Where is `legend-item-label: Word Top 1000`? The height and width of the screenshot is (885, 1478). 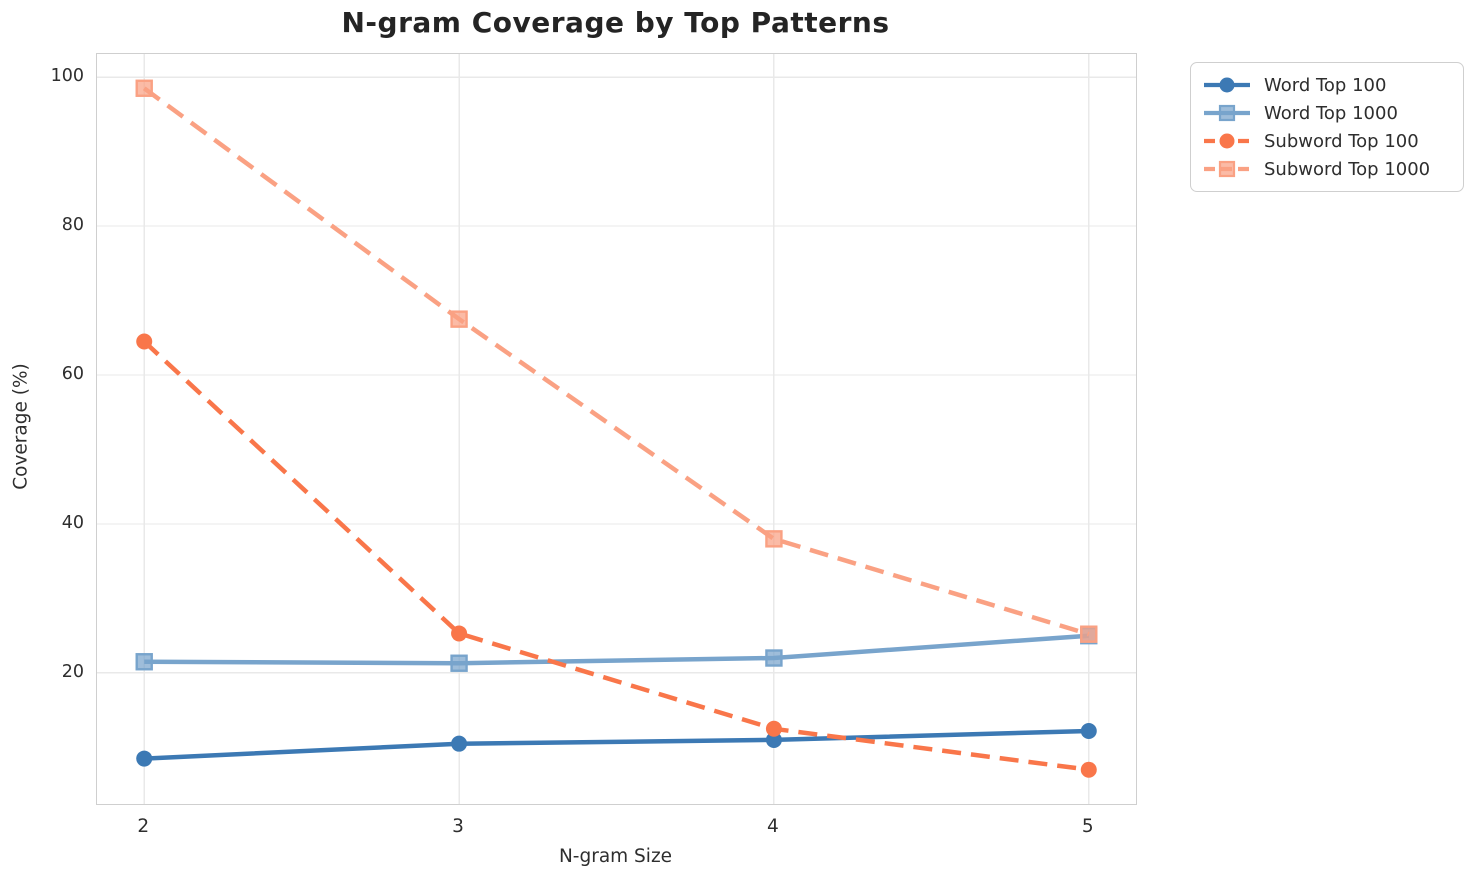
legend-item-label: Word Top 1000 is located at coordinates (1331, 113).